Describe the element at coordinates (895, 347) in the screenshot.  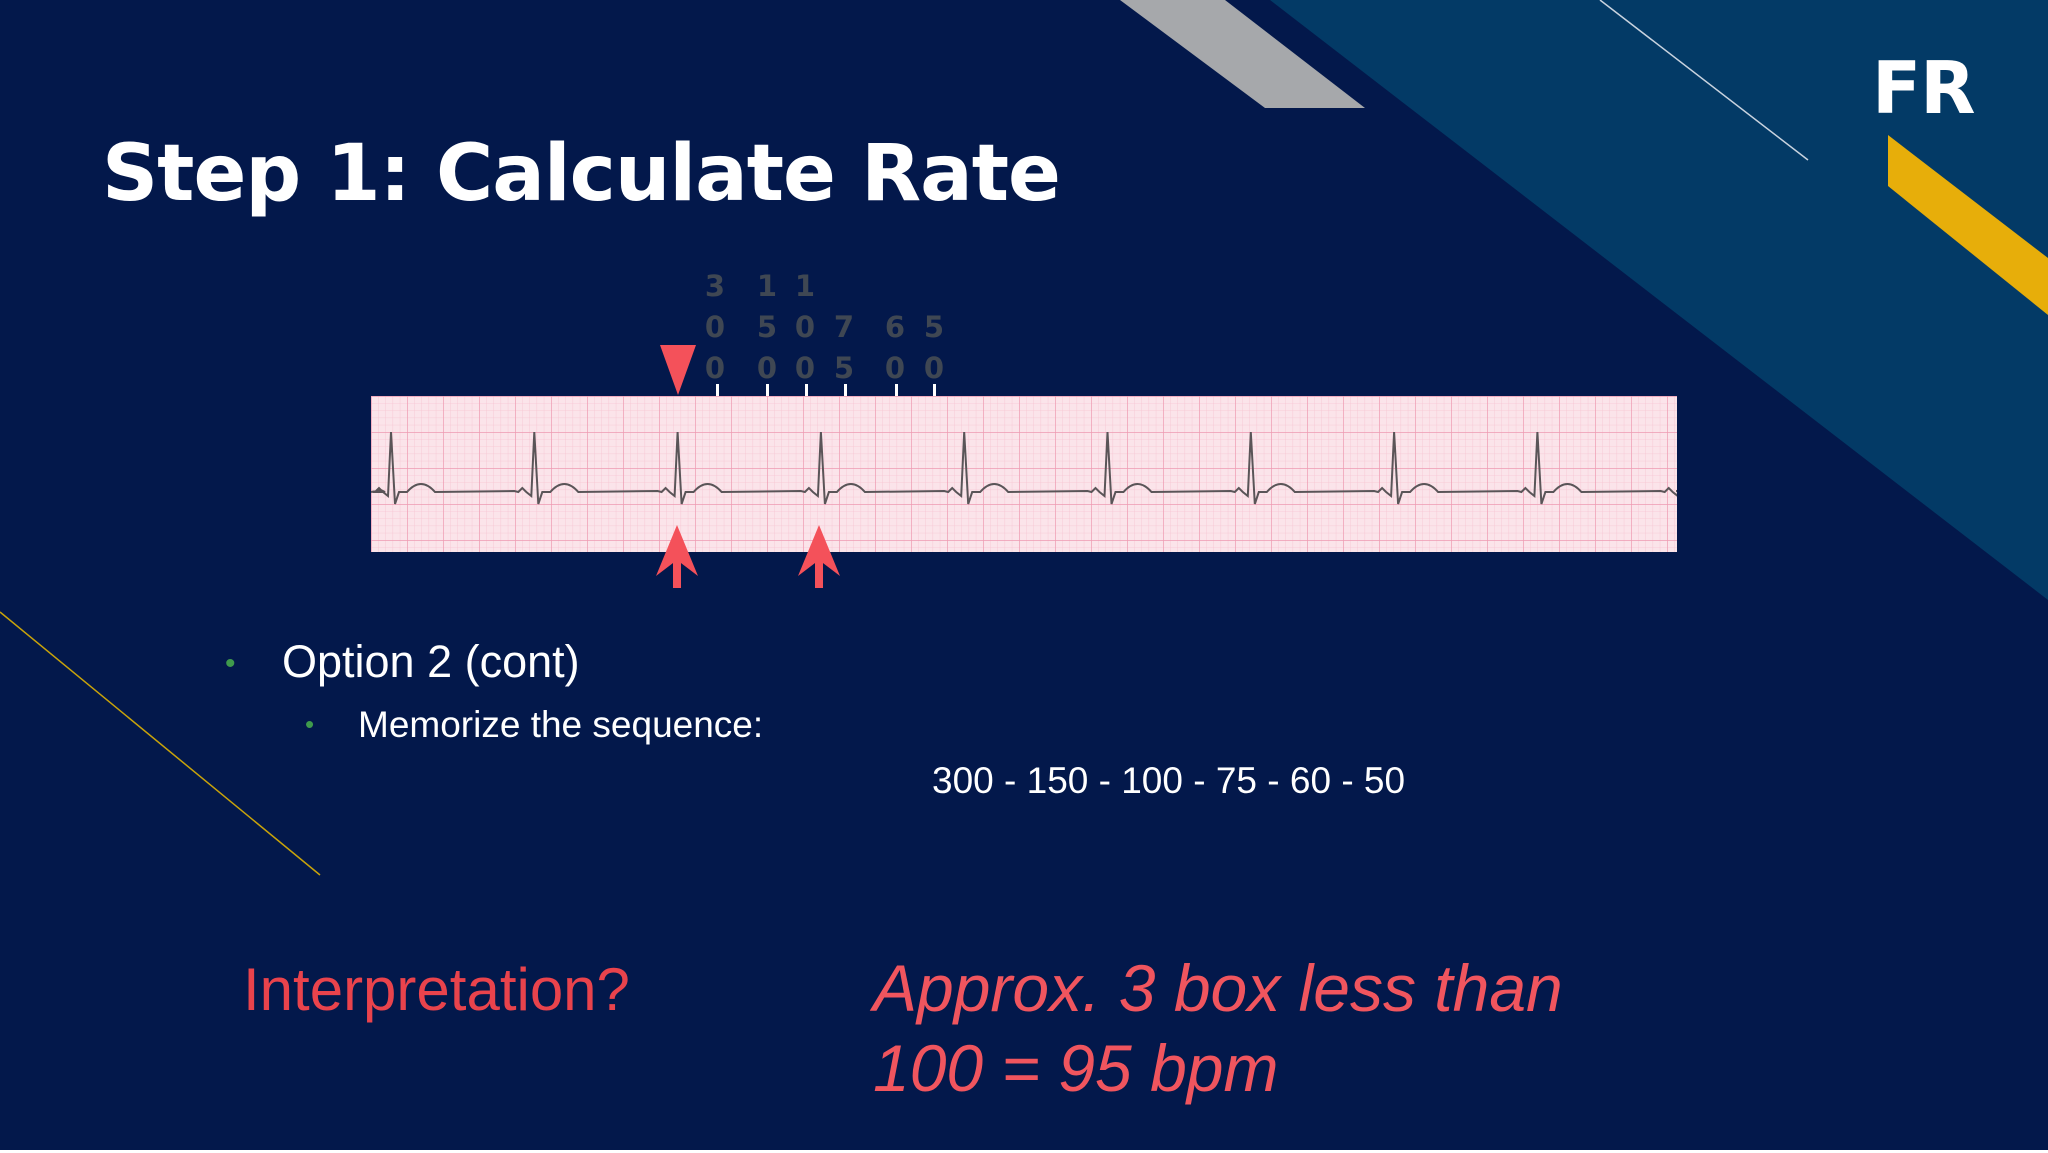
I see `scale-label-60: 6 0` at that location.